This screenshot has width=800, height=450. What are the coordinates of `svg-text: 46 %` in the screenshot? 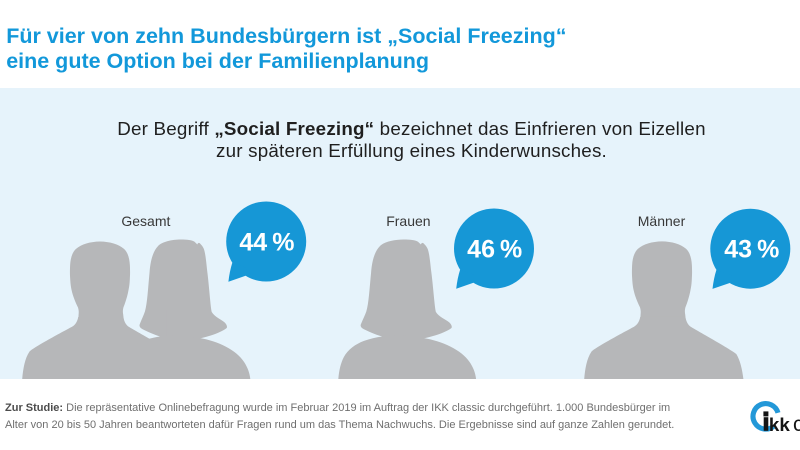 It's located at (494, 250).